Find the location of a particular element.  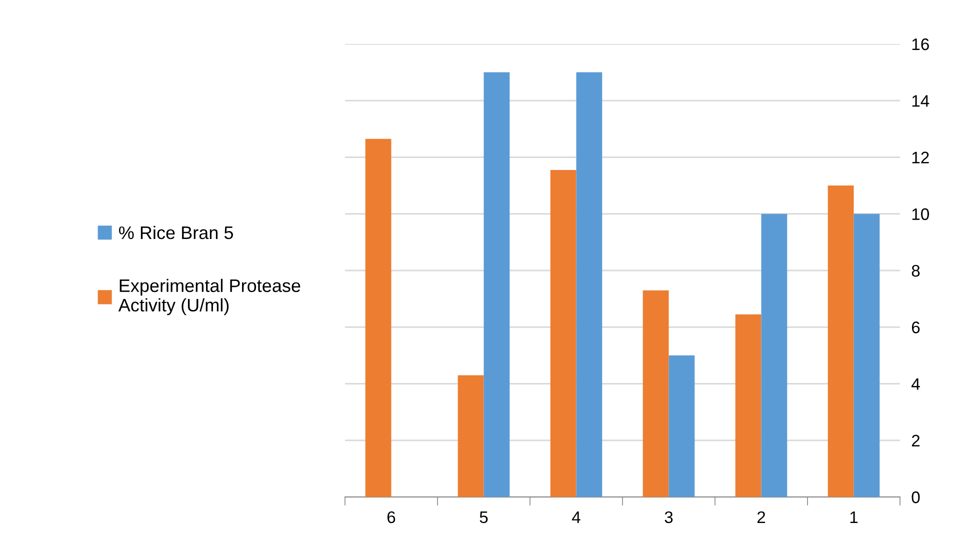

y-tick-label: 12 is located at coordinates (920, 158).